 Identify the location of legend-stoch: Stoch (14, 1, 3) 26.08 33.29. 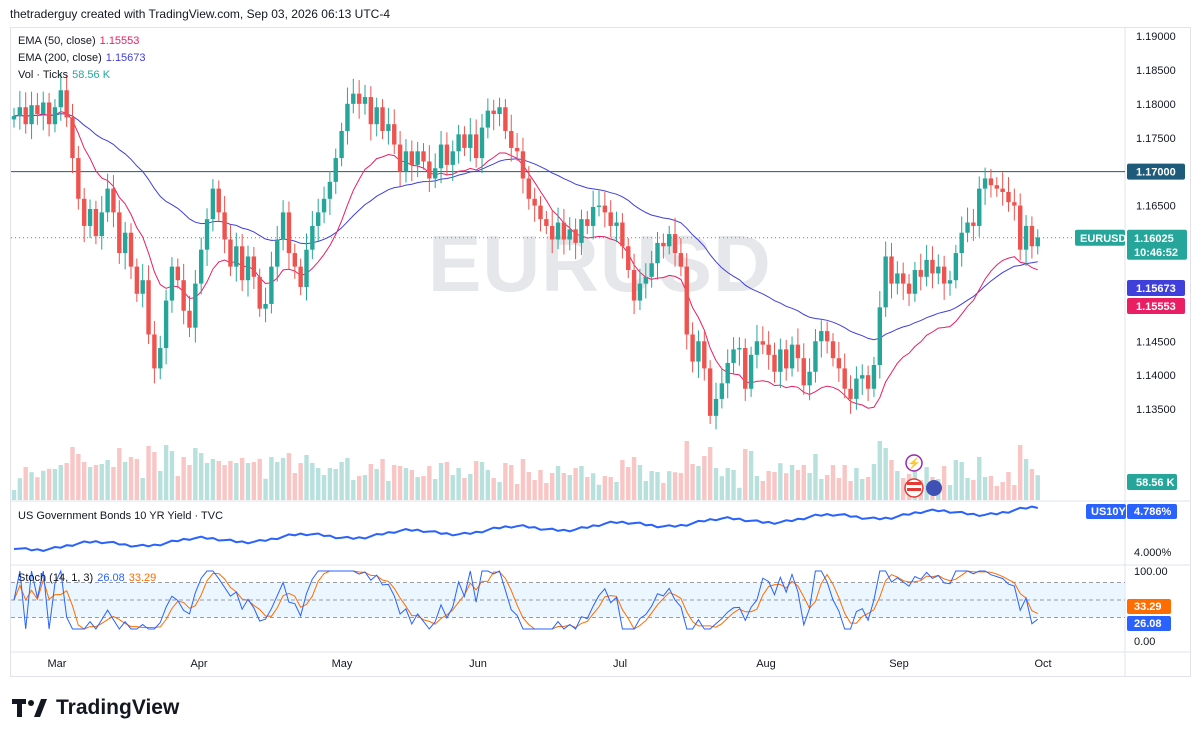
(87, 578).